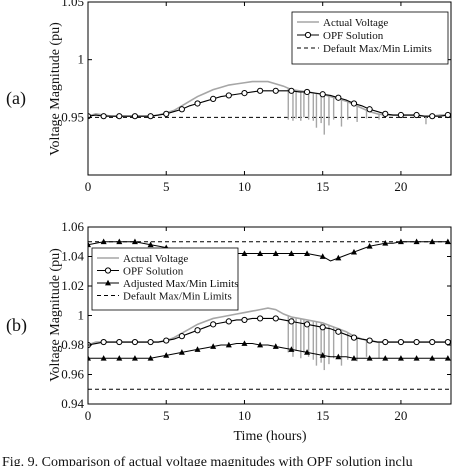 Image resolution: width=474 pixels, height=466 pixels. What do you see at coordinates (268, 251) in the screenshot?
I see `adjusted-max-limit-line` at bounding box center [268, 251].